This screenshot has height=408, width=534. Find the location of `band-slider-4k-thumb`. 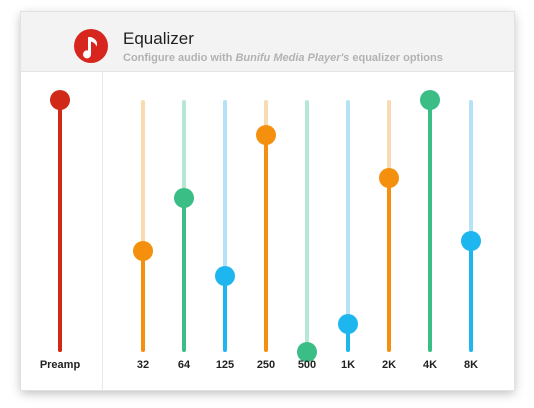

band-slider-4k-thumb is located at coordinates (430, 100).